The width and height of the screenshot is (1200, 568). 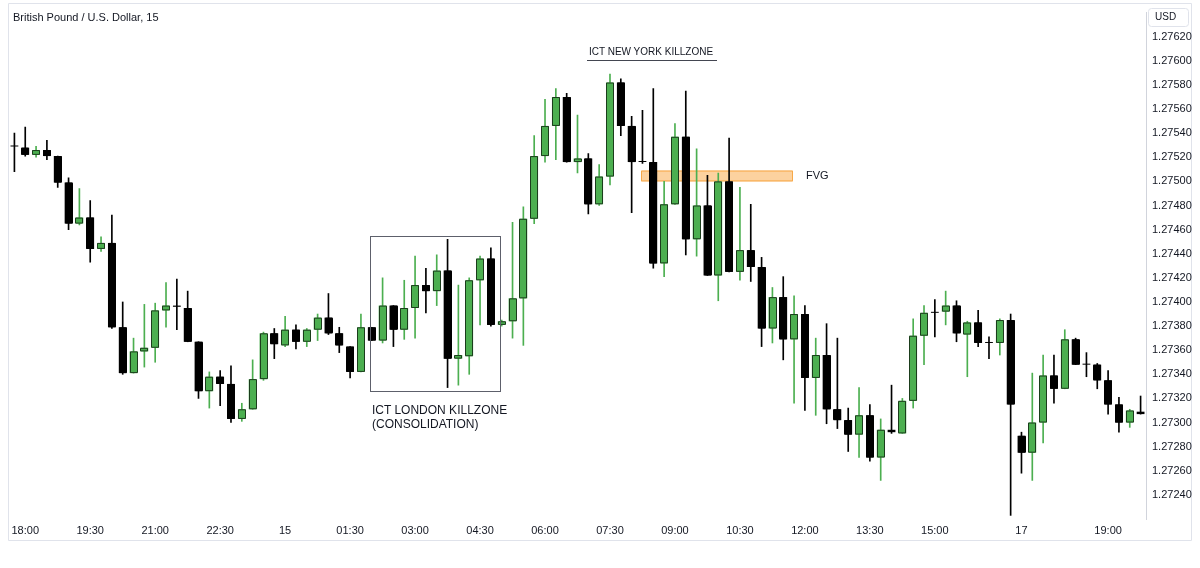 What do you see at coordinates (870, 529) in the screenshot?
I see `x-tick-label: 13:30` at bounding box center [870, 529].